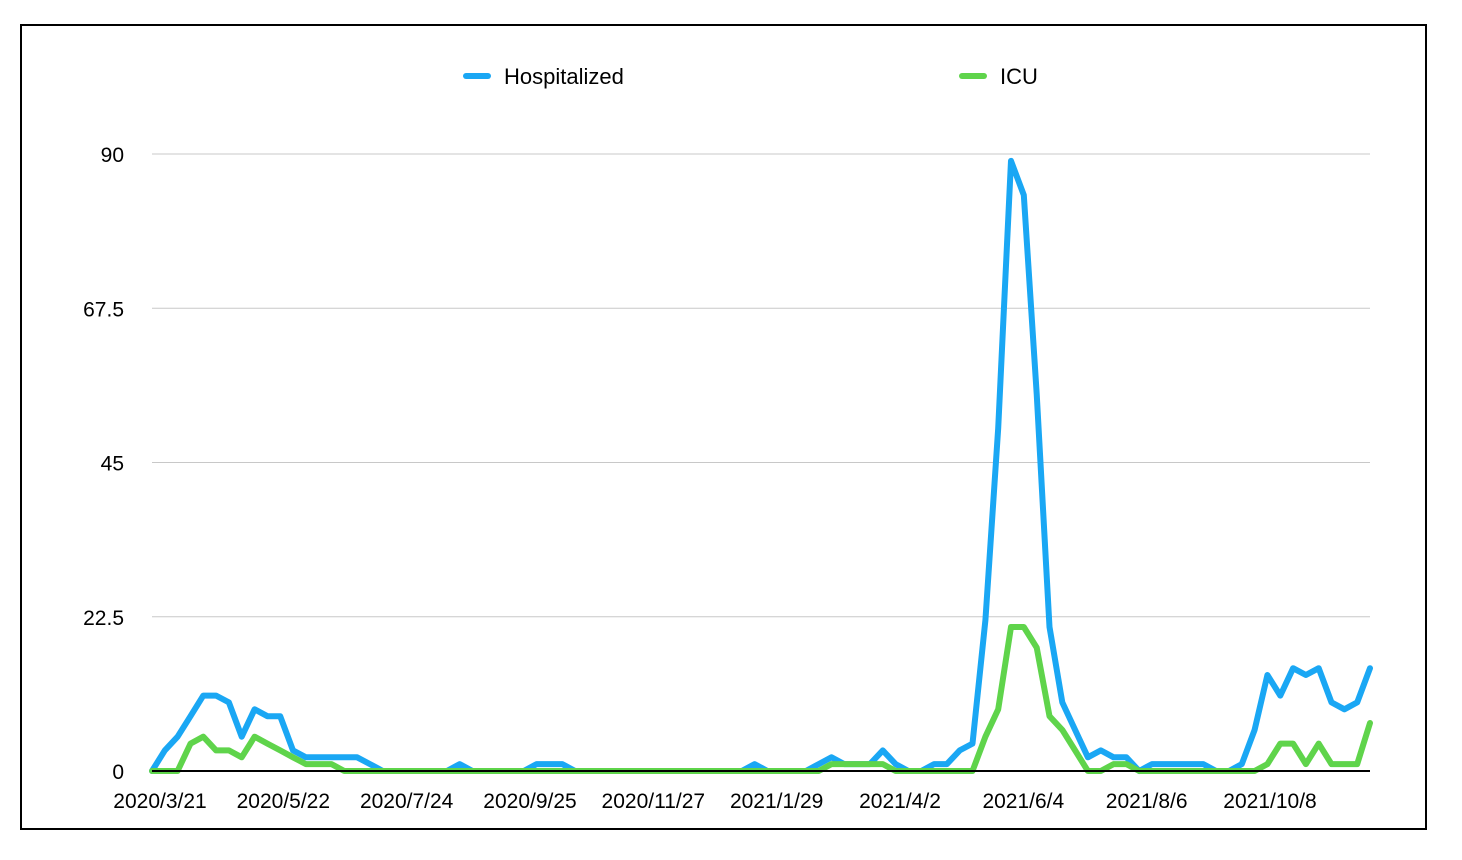  I want to click on x-tick-label-8: 2021/8/6, so click(1147, 801).